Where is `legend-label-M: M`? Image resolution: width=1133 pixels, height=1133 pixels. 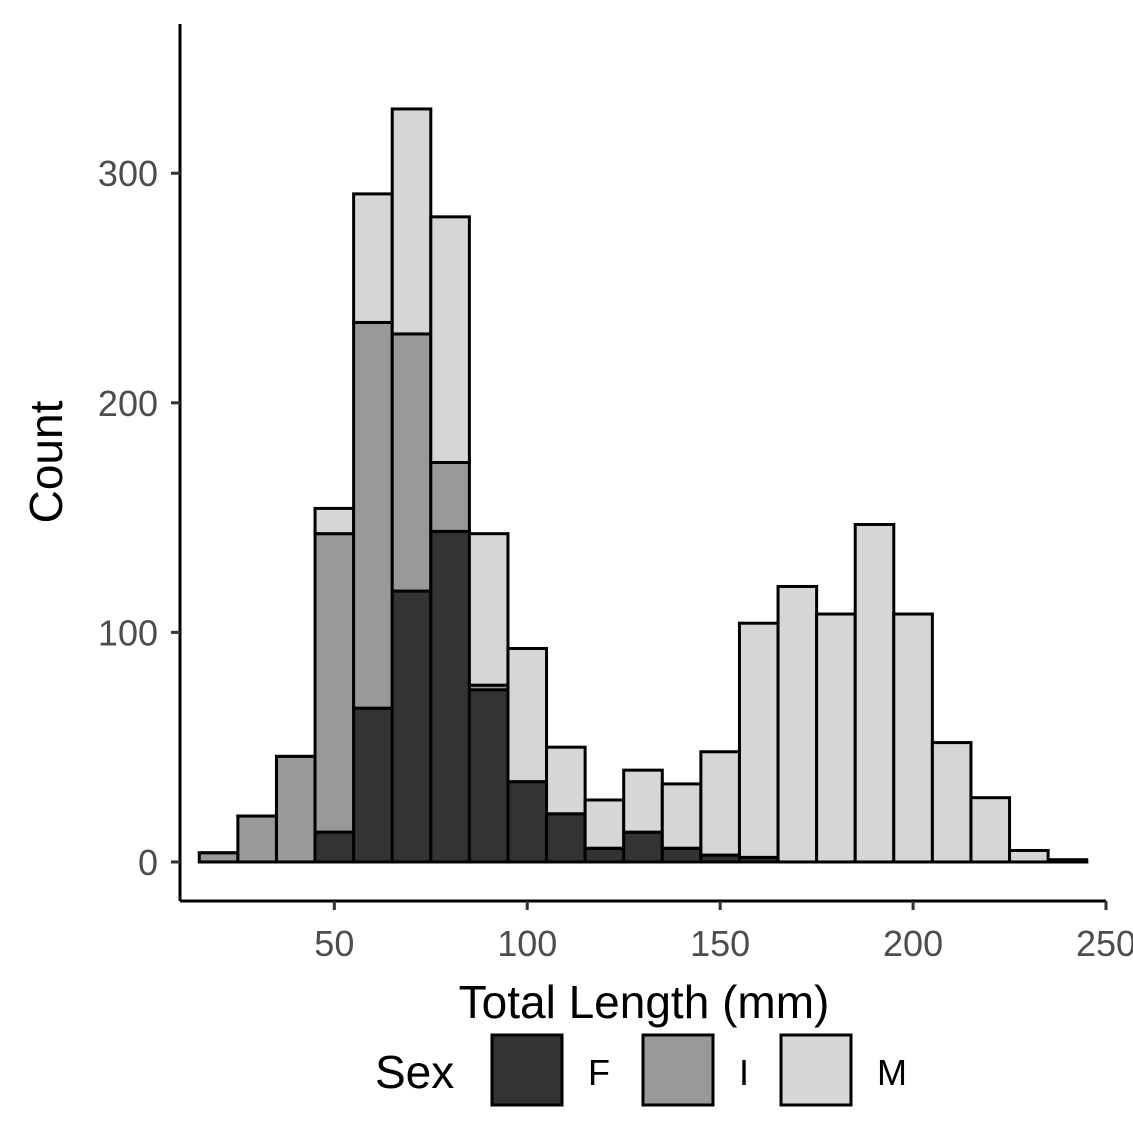 legend-label-M: M is located at coordinates (892, 1072).